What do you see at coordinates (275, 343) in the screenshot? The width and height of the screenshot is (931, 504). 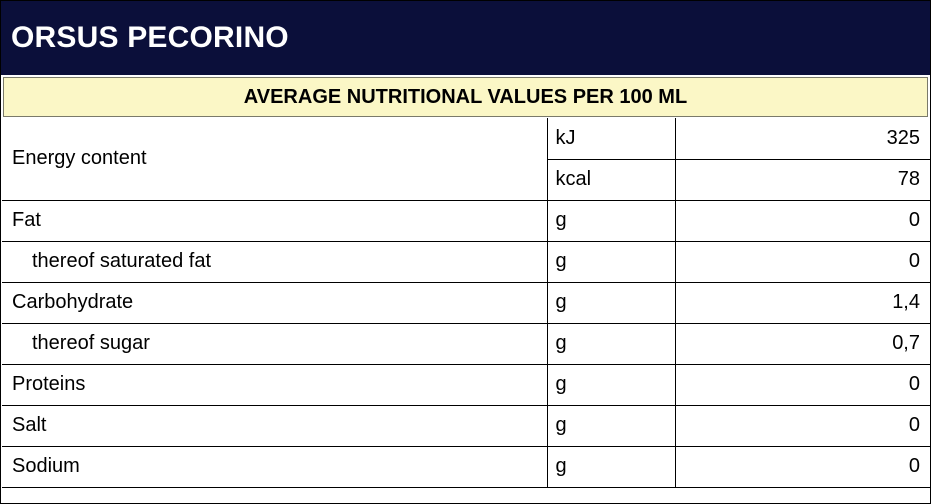 I see `row-label: thereof sugar` at bounding box center [275, 343].